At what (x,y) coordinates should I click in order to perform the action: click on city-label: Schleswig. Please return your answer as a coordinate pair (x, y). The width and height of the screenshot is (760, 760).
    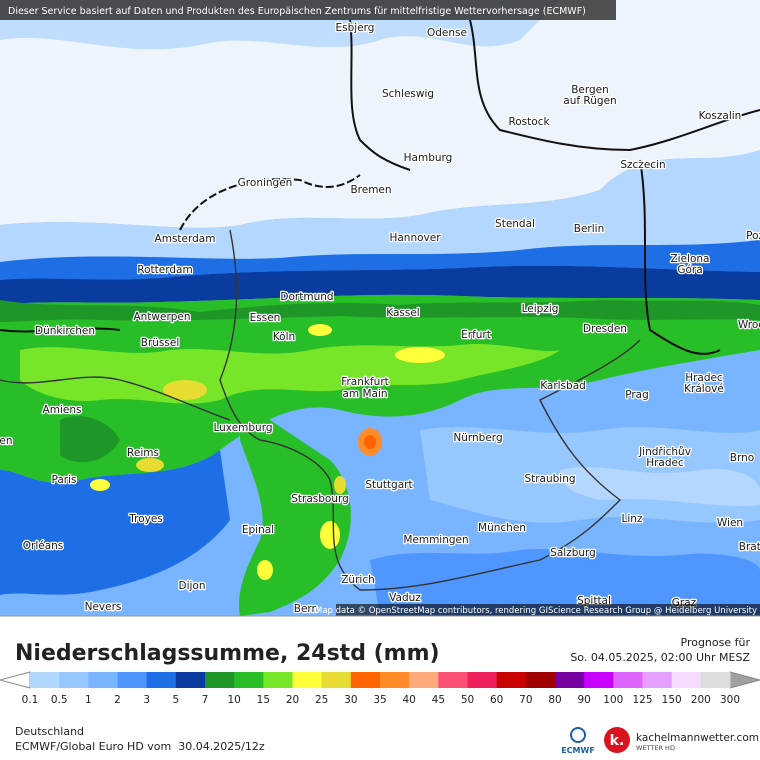
    Looking at the image, I should click on (408, 94).